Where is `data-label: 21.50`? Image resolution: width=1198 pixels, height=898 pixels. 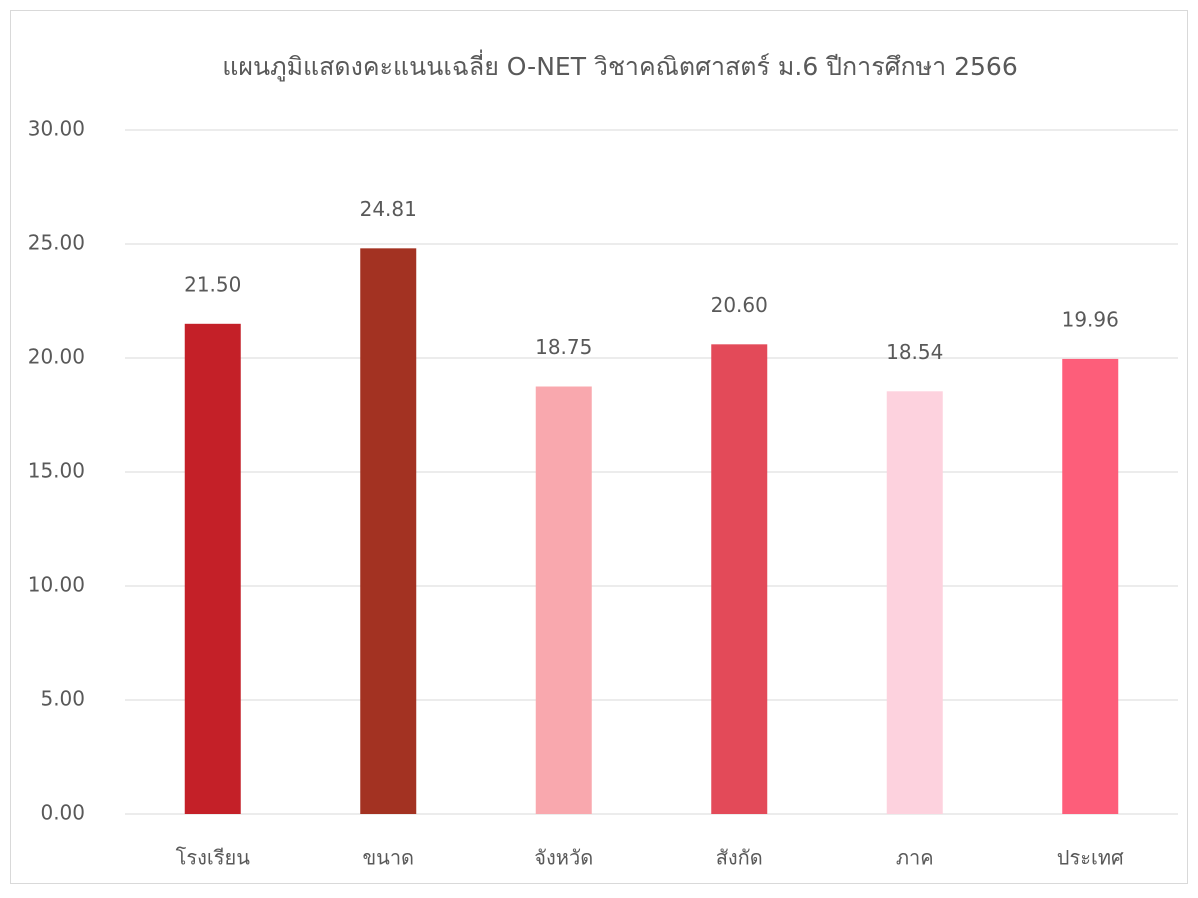
data-label: 21.50 is located at coordinates (212, 284).